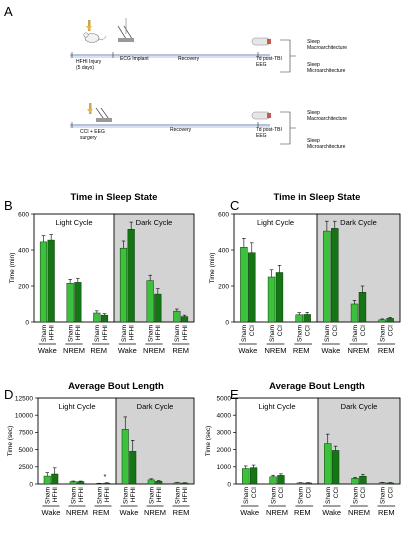 The height and width of the screenshot is (550, 412). What do you see at coordinates (317, 197) in the screenshot?
I see `chart-title: Time in Sleep State` at bounding box center [317, 197].